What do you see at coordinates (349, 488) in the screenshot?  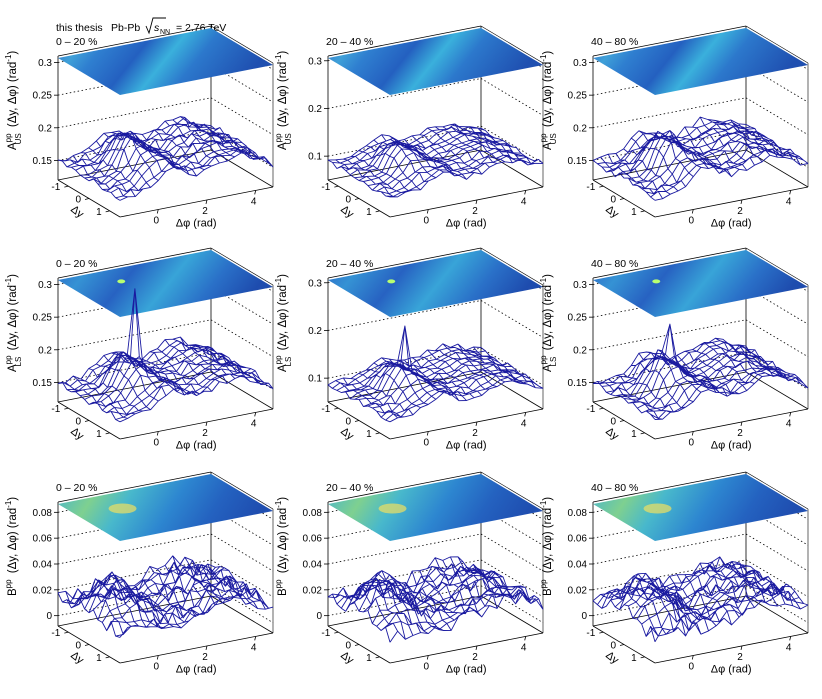 I see `panel-title: 20 – 40 %` at bounding box center [349, 488].